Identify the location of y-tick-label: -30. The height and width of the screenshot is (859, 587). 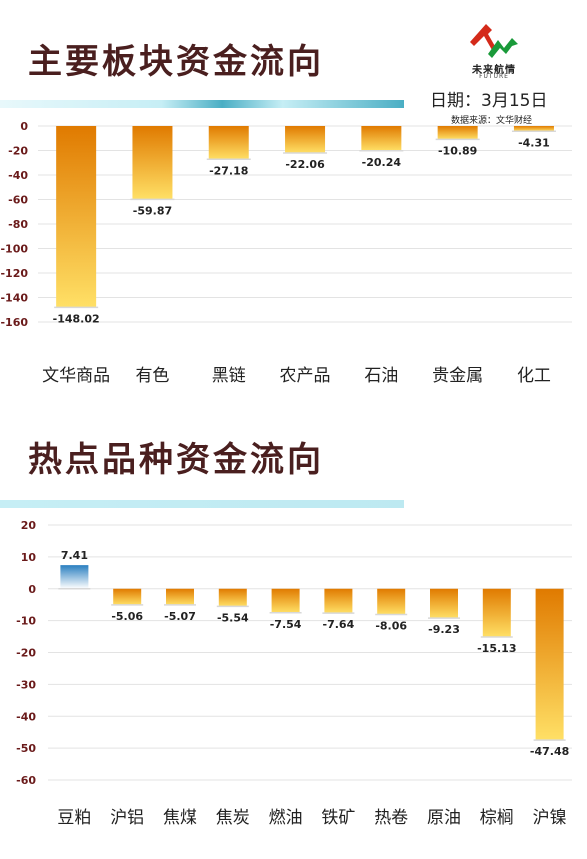
(26, 684).